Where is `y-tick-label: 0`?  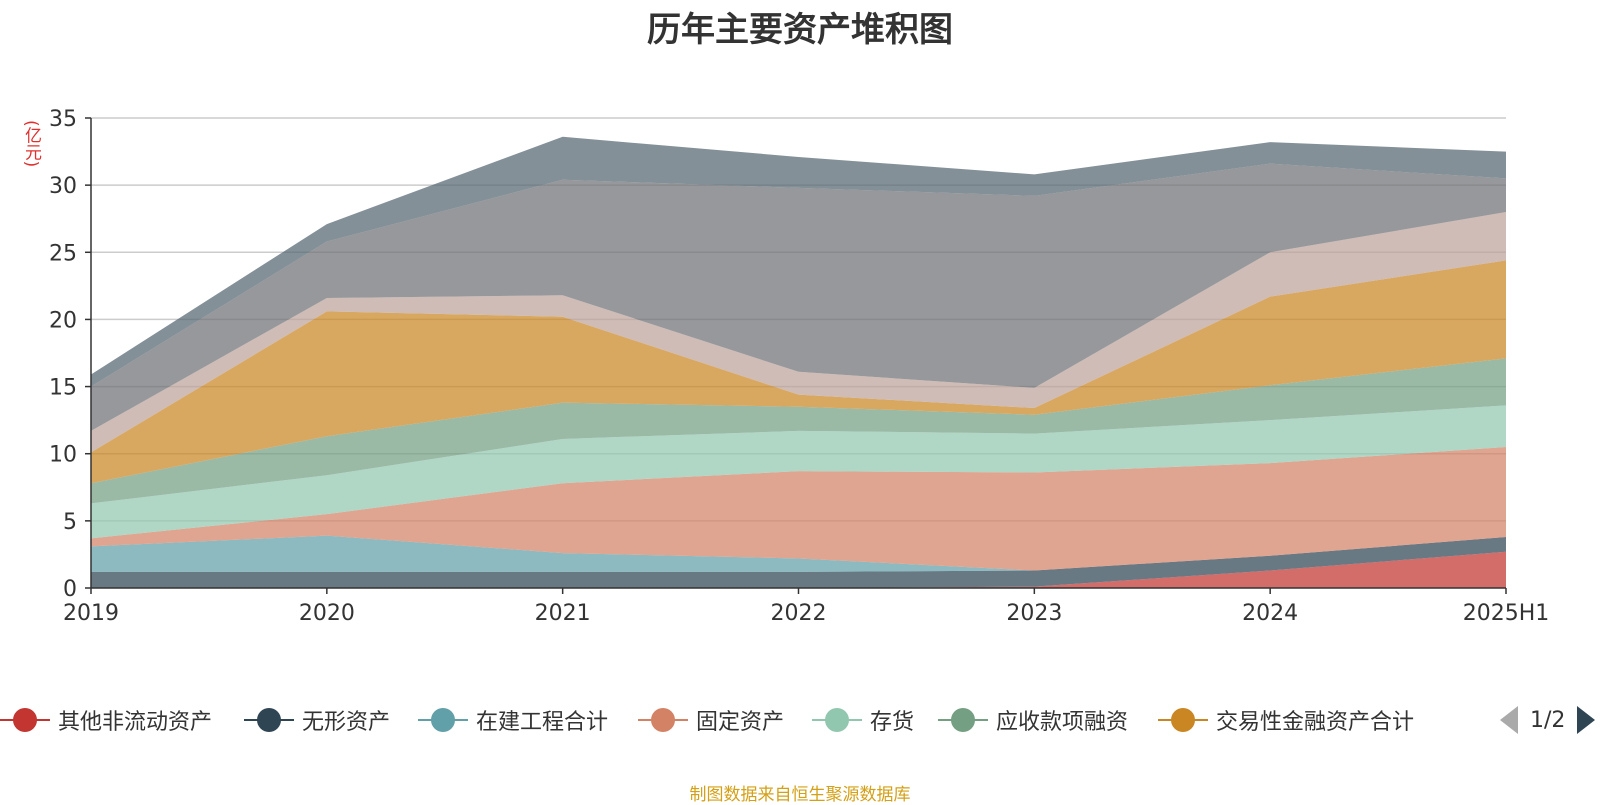
y-tick-label: 0 is located at coordinates (70, 589).